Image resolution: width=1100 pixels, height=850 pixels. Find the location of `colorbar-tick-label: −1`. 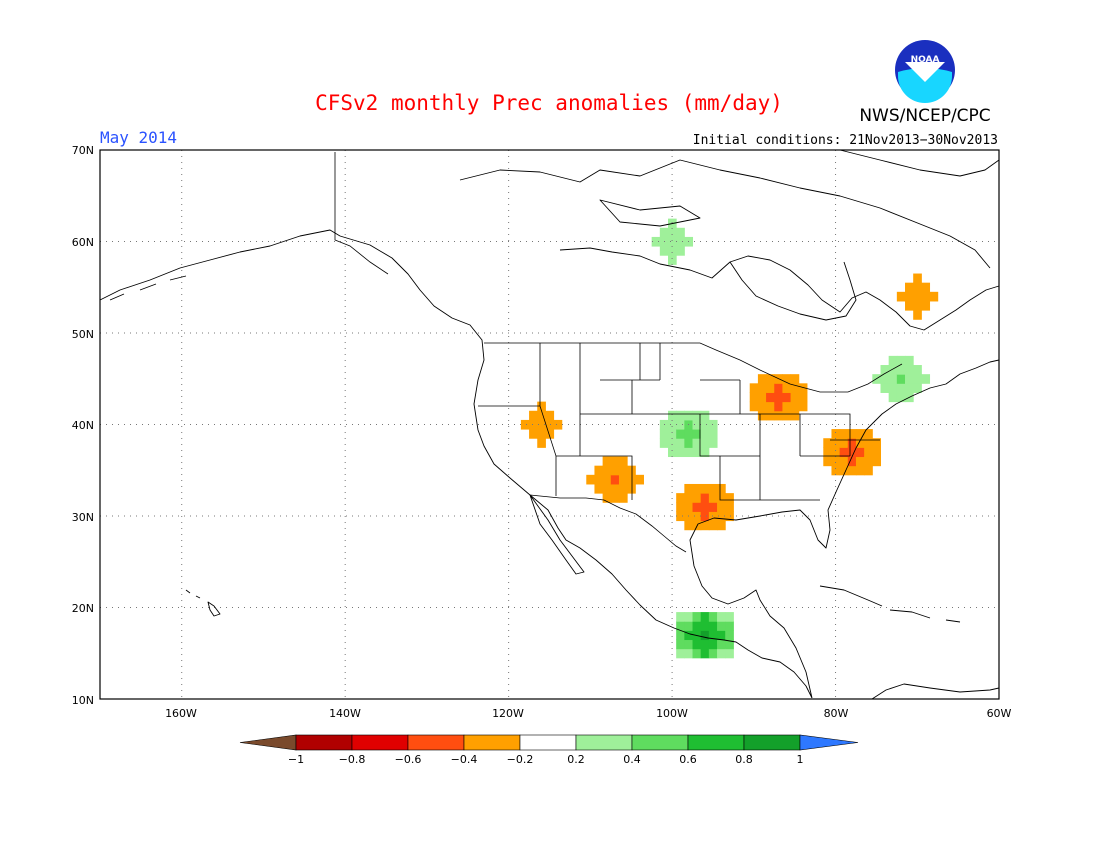

colorbar-tick-label: −1 is located at coordinates (296, 759).